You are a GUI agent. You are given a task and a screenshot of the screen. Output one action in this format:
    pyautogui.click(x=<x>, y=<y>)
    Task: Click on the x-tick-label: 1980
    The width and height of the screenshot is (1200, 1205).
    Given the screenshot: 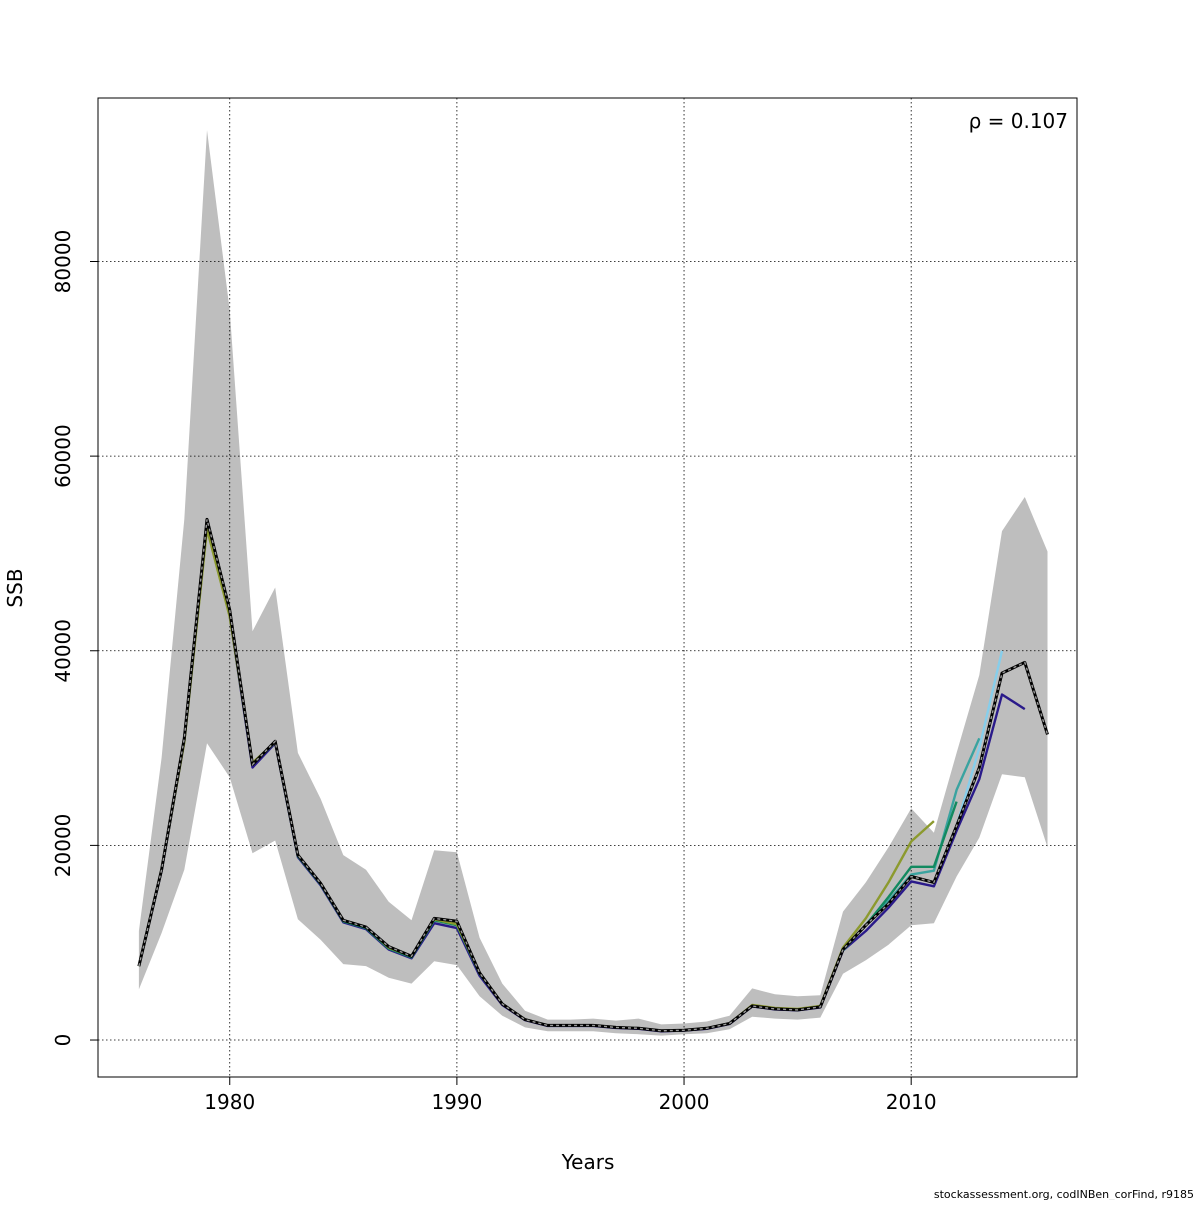 What is the action you would take?
    pyautogui.click(x=229, y=1102)
    